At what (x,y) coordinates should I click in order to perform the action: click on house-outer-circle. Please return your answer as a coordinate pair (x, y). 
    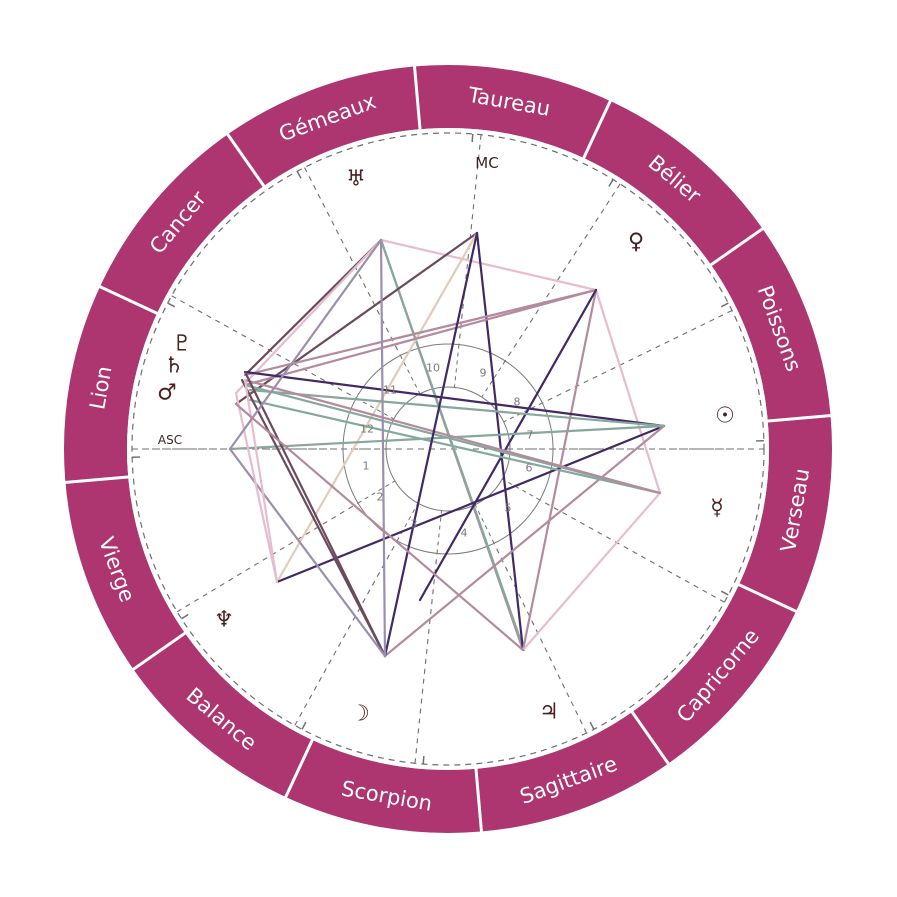
    Looking at the image, I should click on (448, 449).